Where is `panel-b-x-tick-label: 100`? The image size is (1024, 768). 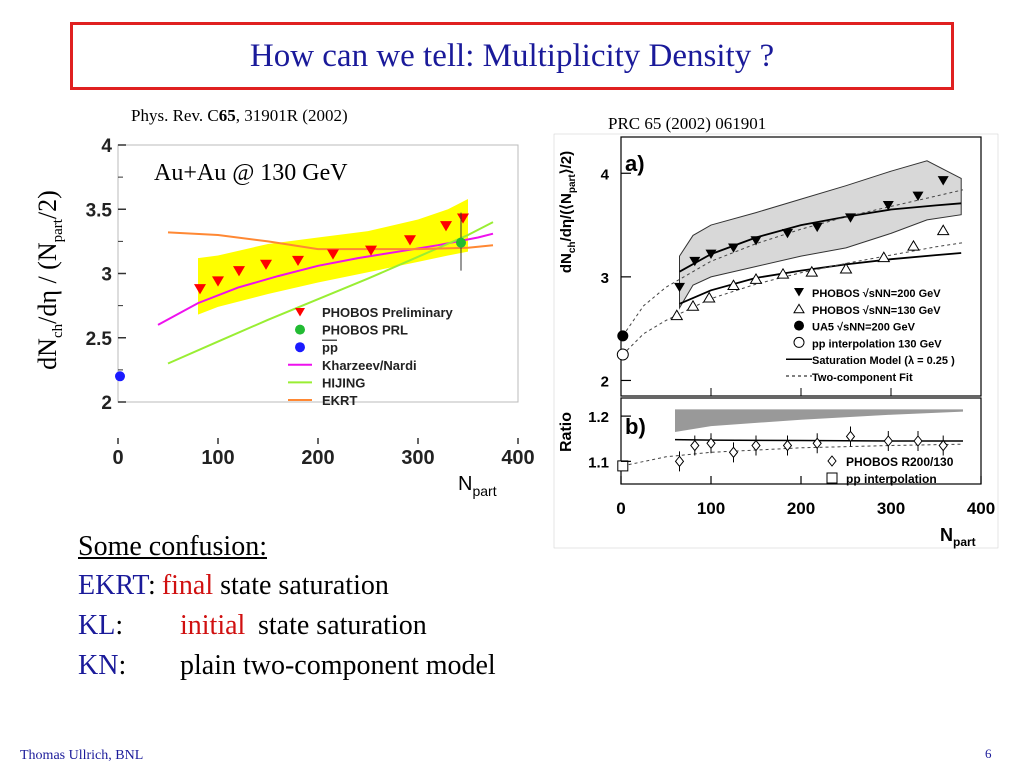 panel-b-x-tick-label: 100 is located at coordinates (711, 508).